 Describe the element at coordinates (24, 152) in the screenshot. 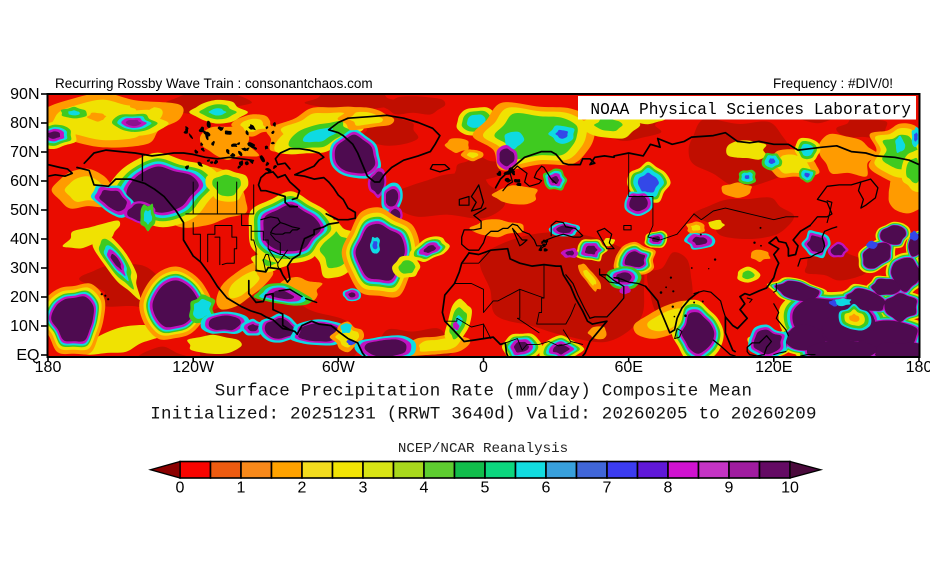

I see `svg-text: 70N` at that location.